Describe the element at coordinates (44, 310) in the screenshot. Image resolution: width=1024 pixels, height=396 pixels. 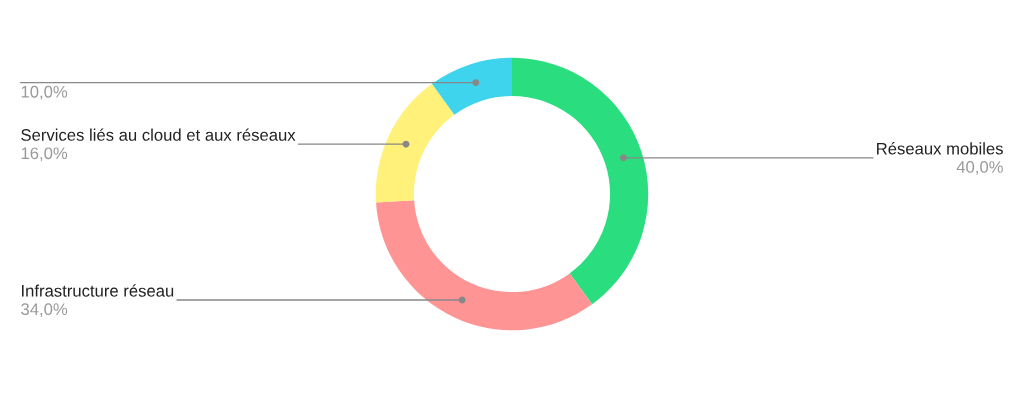
I see `data-label: 34,0%` at that location.